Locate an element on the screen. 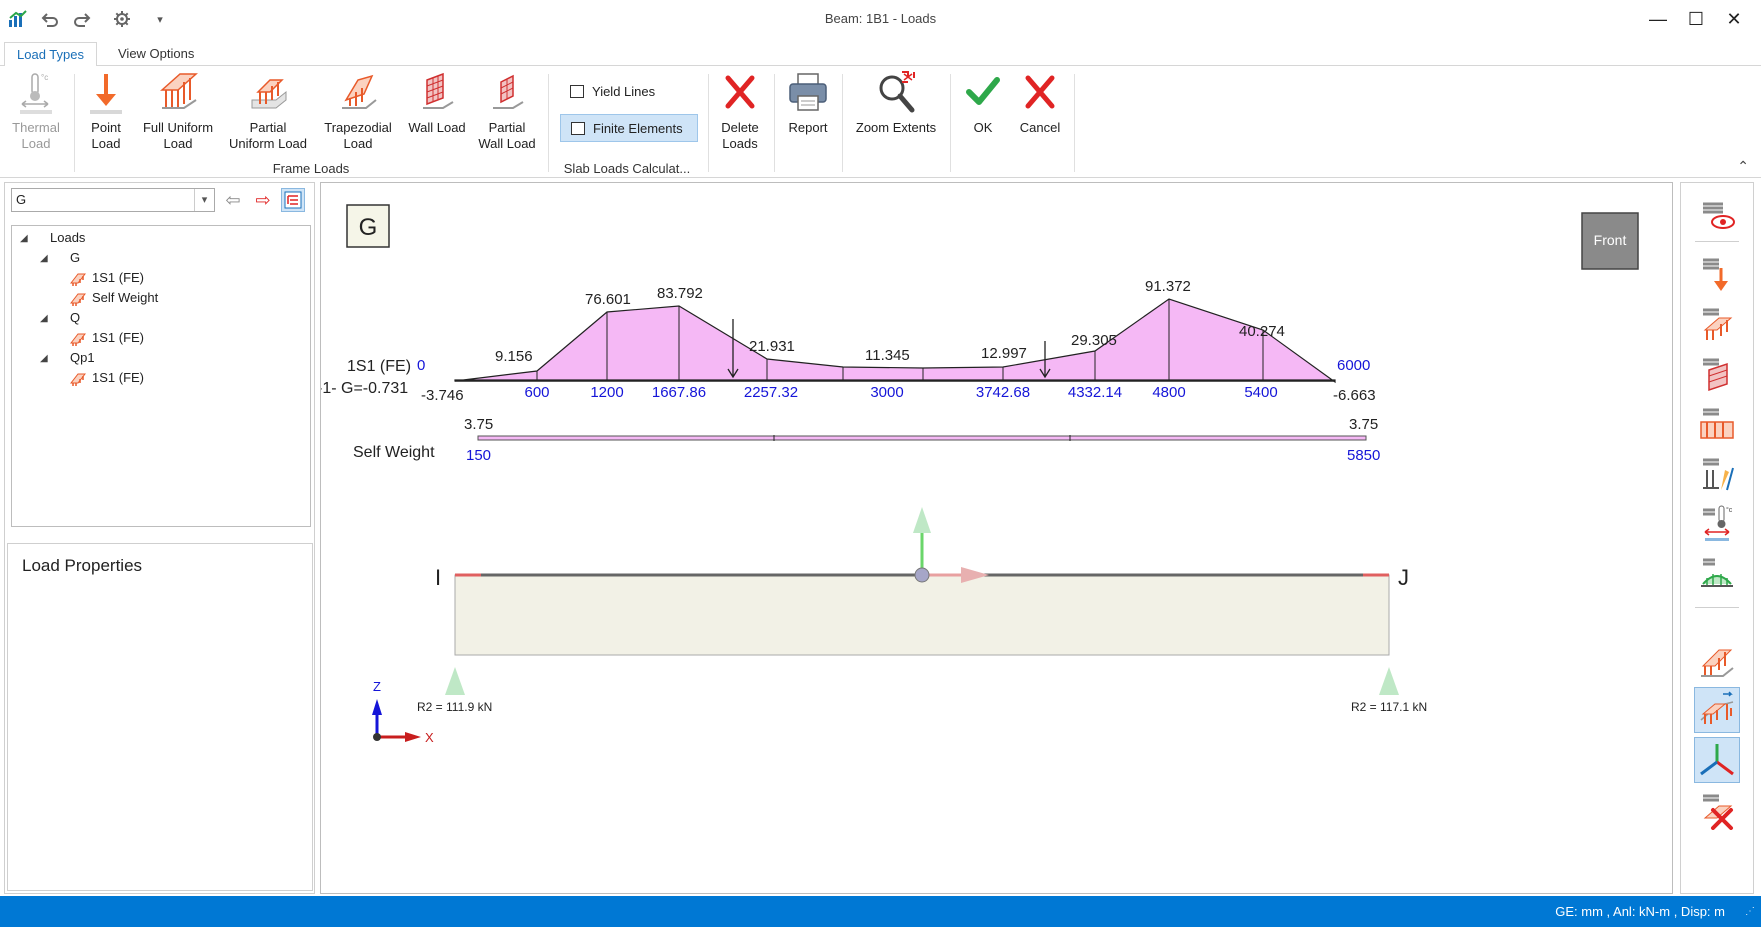 This screenshot has width=1761, height=927. load-case-select: G ▾ is located at coordinates (113, 200).